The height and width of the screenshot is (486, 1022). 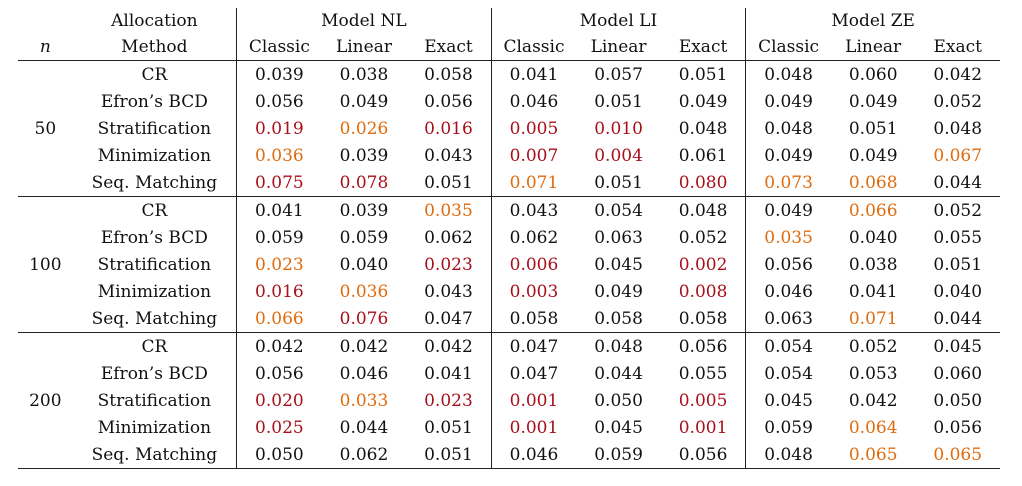 What do you see at coordinates (364, 21) in the screenshot?
I see `header-model-nl: Model NL` at bounding box center [364, 21].